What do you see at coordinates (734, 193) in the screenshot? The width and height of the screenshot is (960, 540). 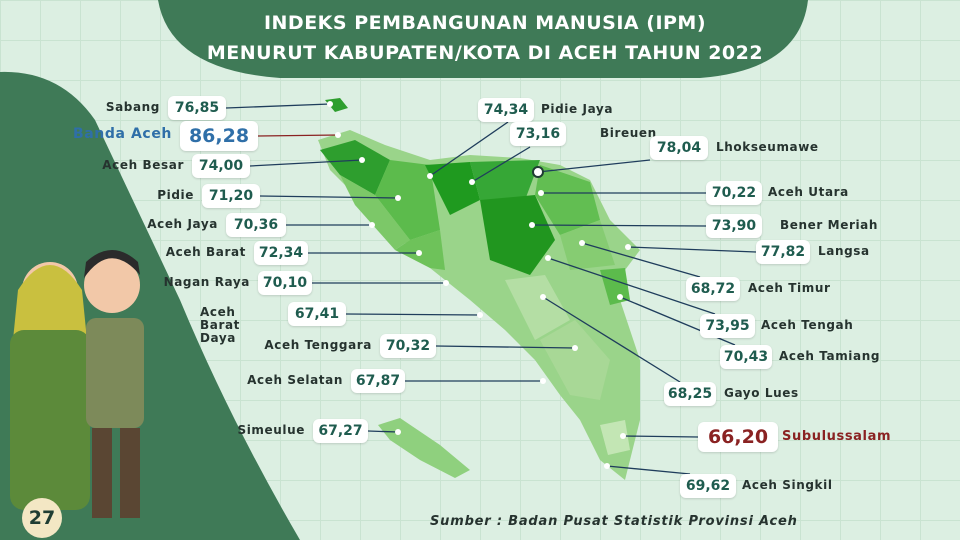 I see `value-label: 70,22` at bounding box center [734, 193].